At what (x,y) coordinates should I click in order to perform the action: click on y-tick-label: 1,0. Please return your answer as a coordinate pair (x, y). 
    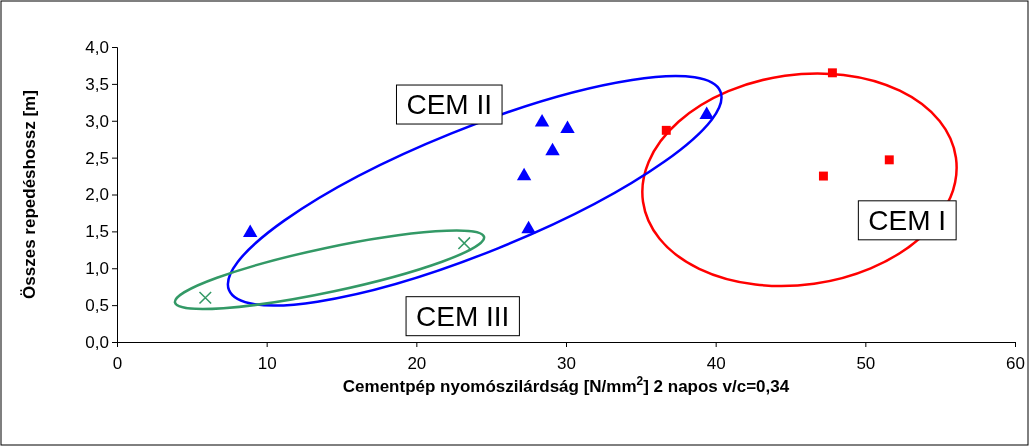
    Looking at the image, I should click on (97, 269).